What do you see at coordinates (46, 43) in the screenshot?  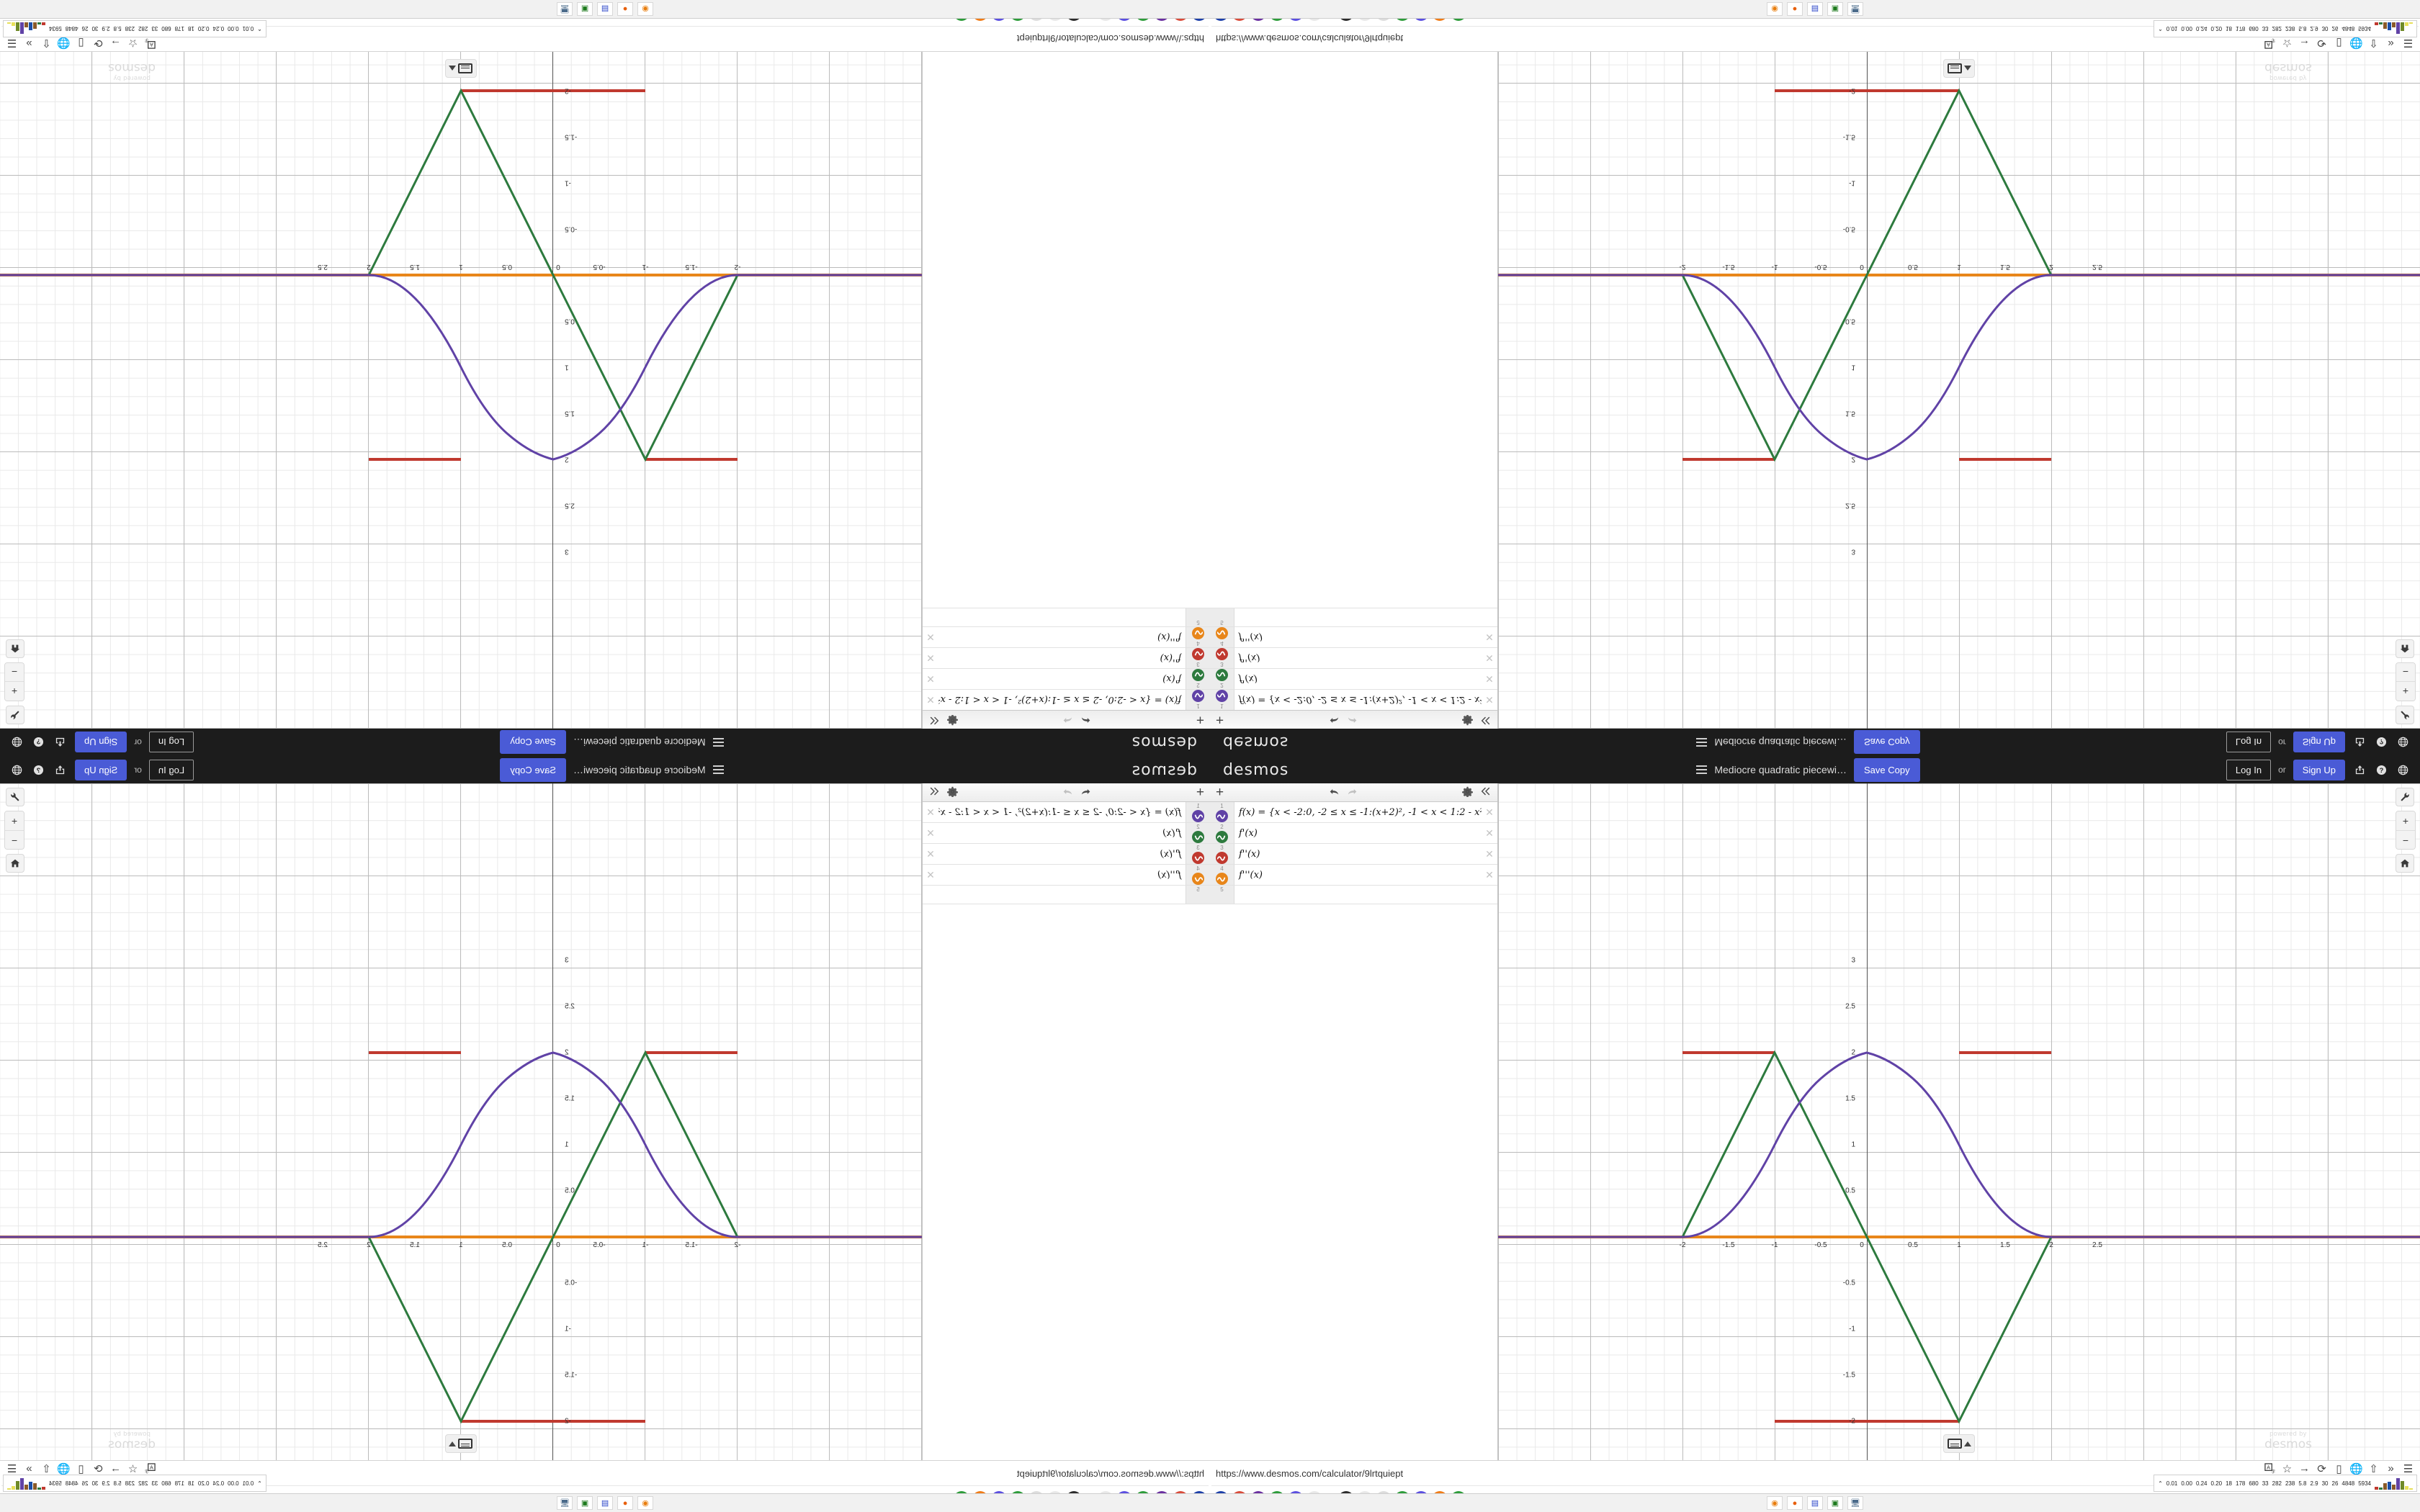 I see `pocket-icon: ⇧` at bounding box center [46, 43].